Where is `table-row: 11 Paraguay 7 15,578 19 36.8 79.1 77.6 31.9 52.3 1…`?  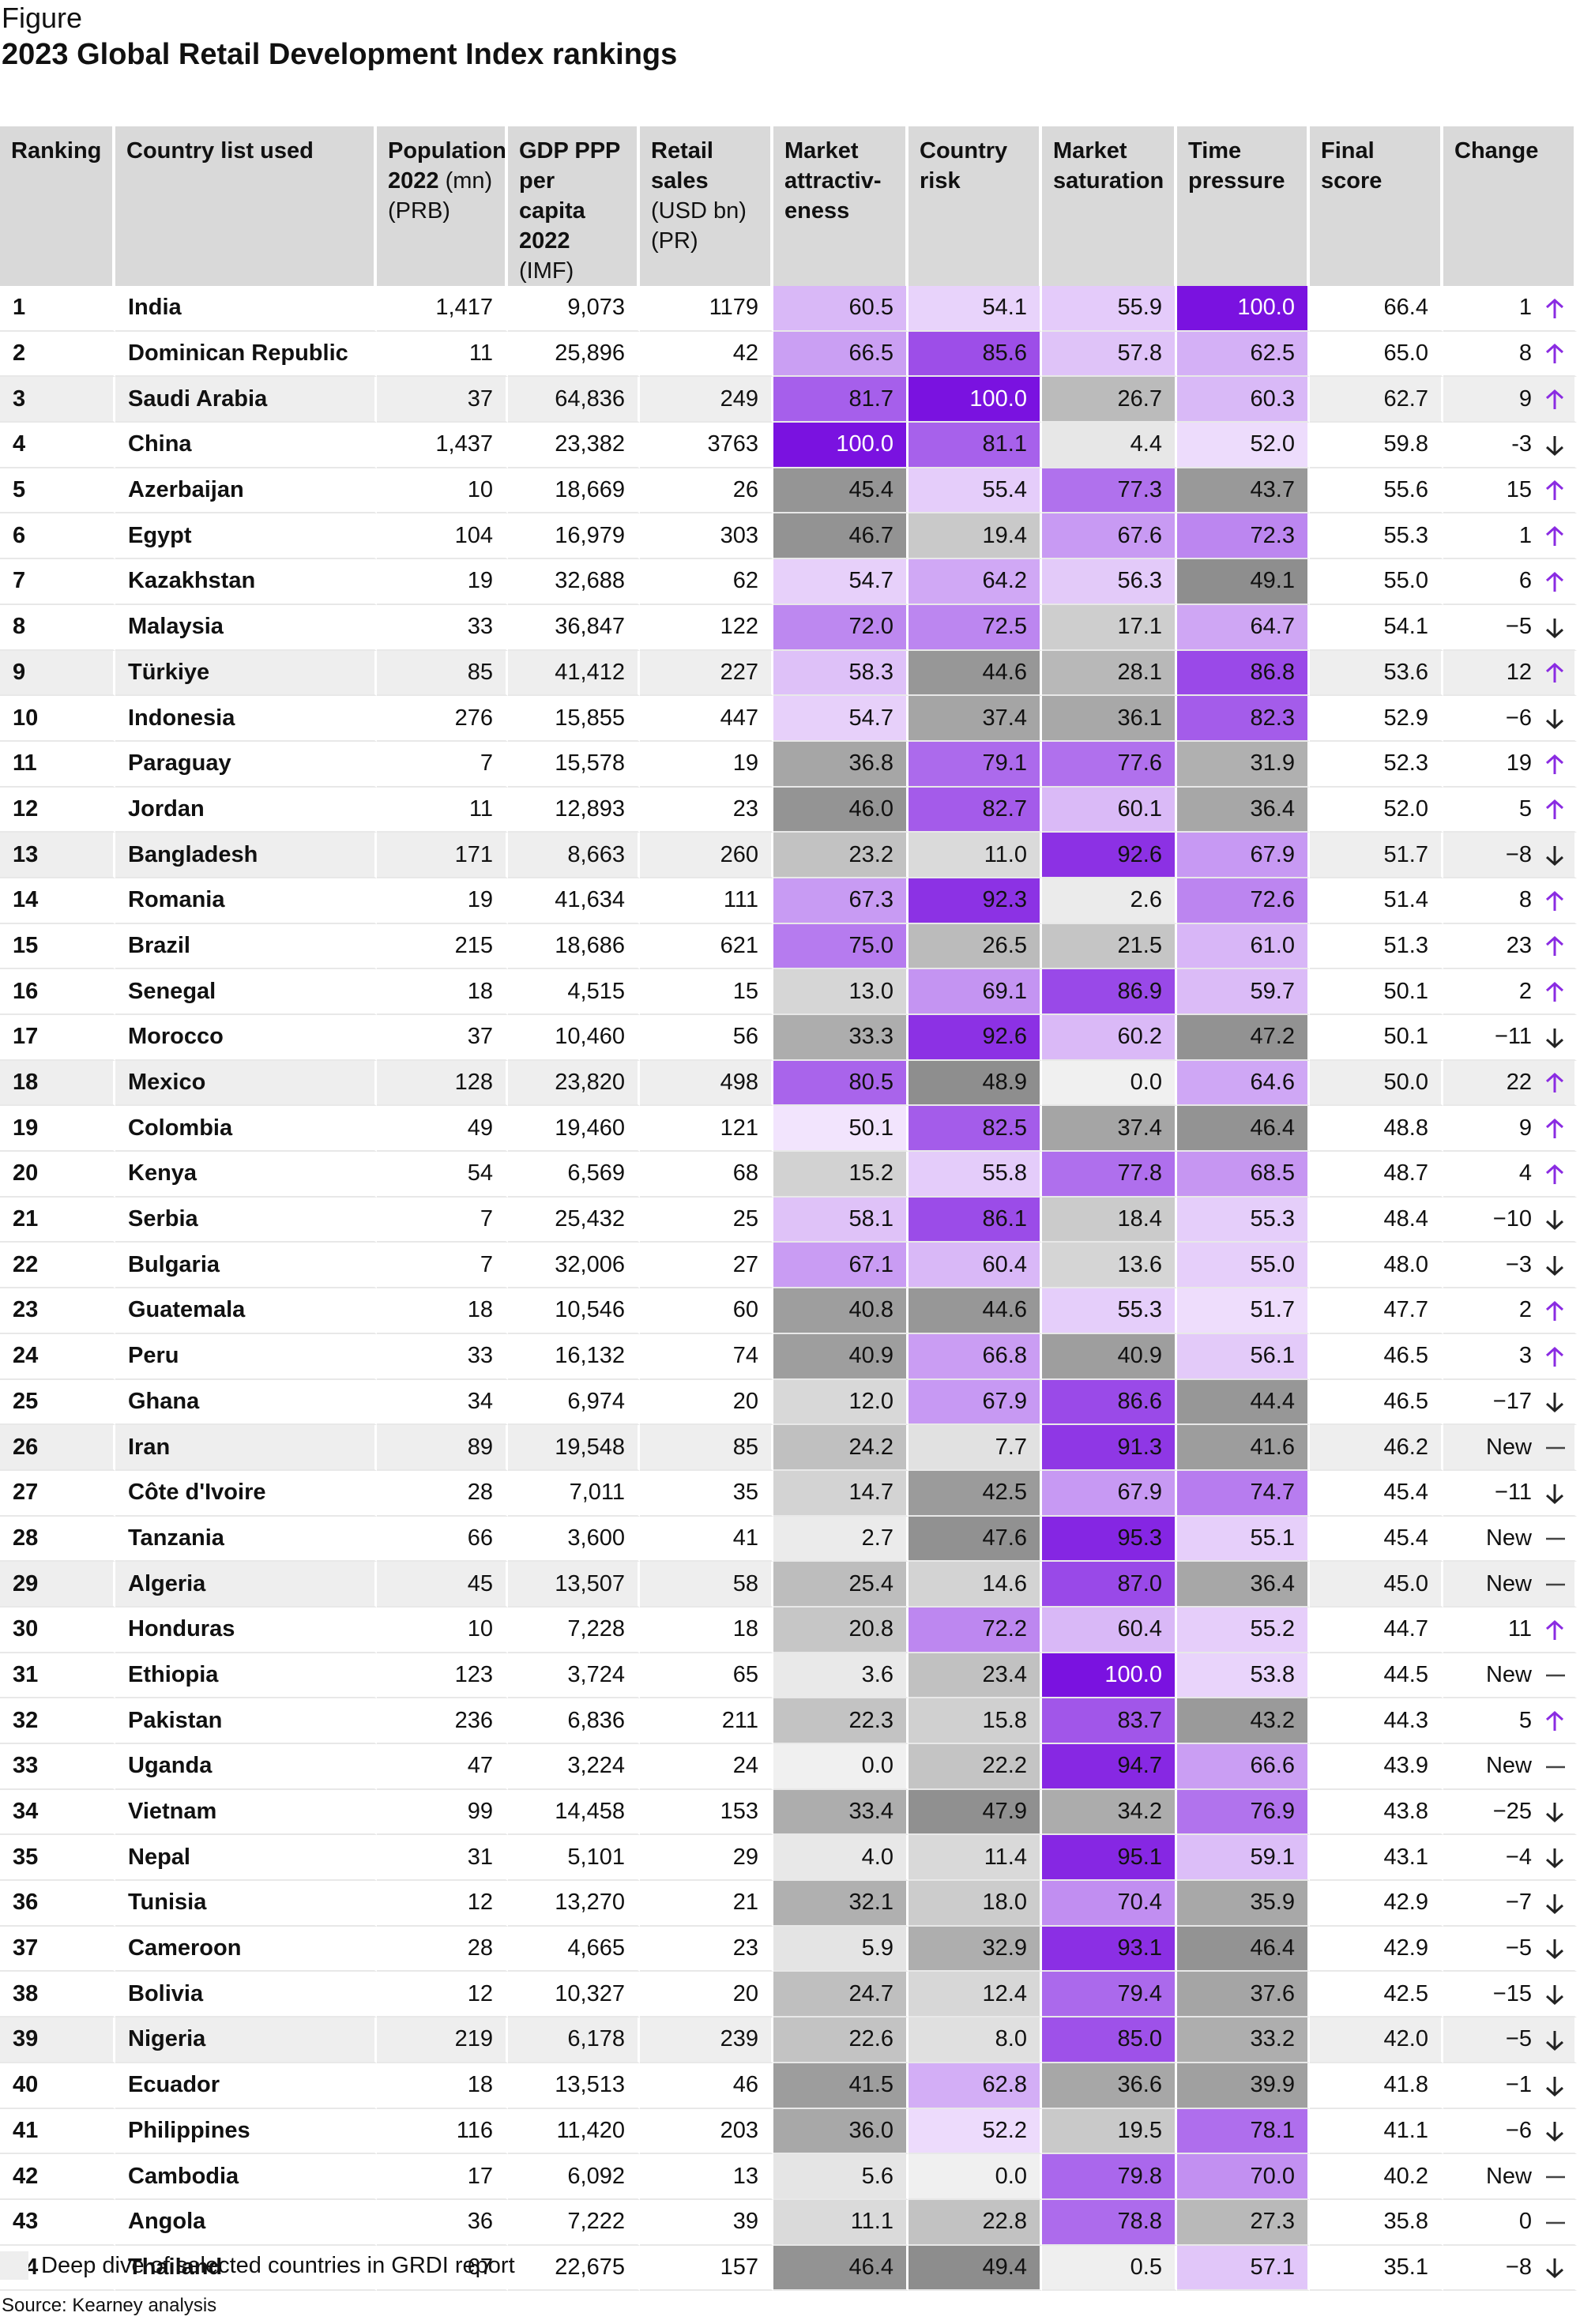
table-row: 11 Paraguay 7 15,578 19 36.8 79.1 77.6 31.9 52.3 1… is located at coordinates (789, 764).